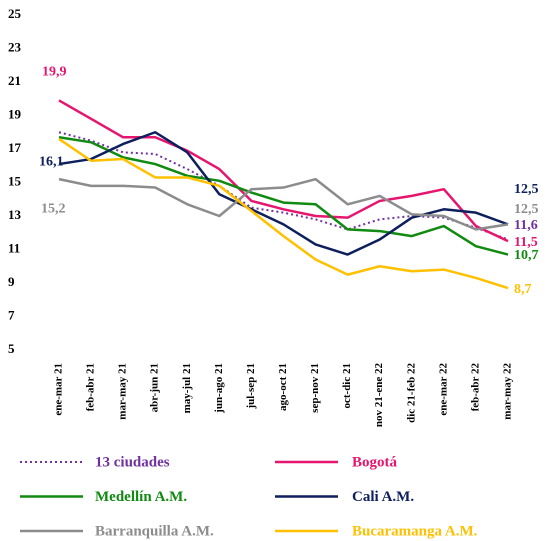 The height and width of the screenshot is (541, 547). I want to click on legend-label: Medellín A.M., so click(141, 497).